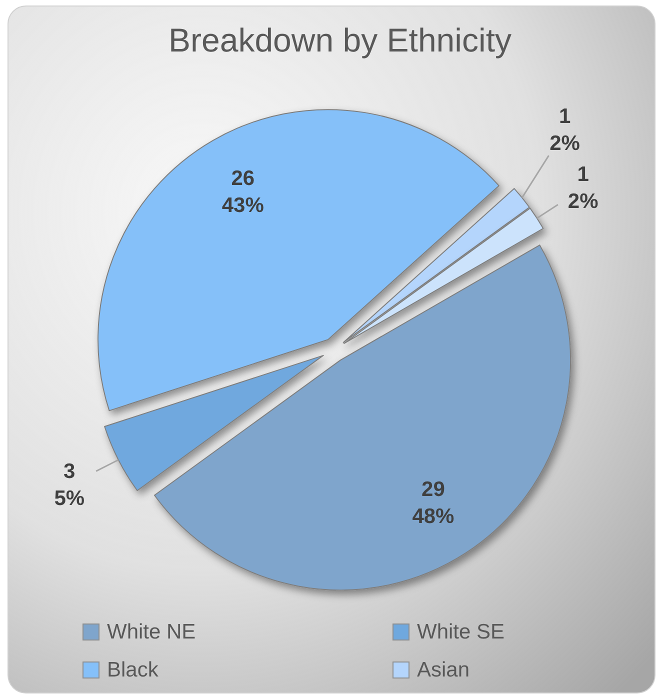  Describe the element at coordinates (443, 670) in the screenshot. I see `legend-label: Asian` at that location.